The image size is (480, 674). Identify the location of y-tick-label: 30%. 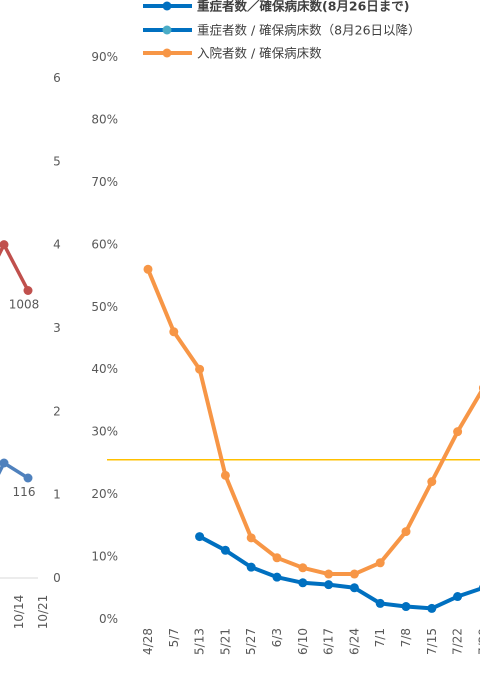
(104, 432).